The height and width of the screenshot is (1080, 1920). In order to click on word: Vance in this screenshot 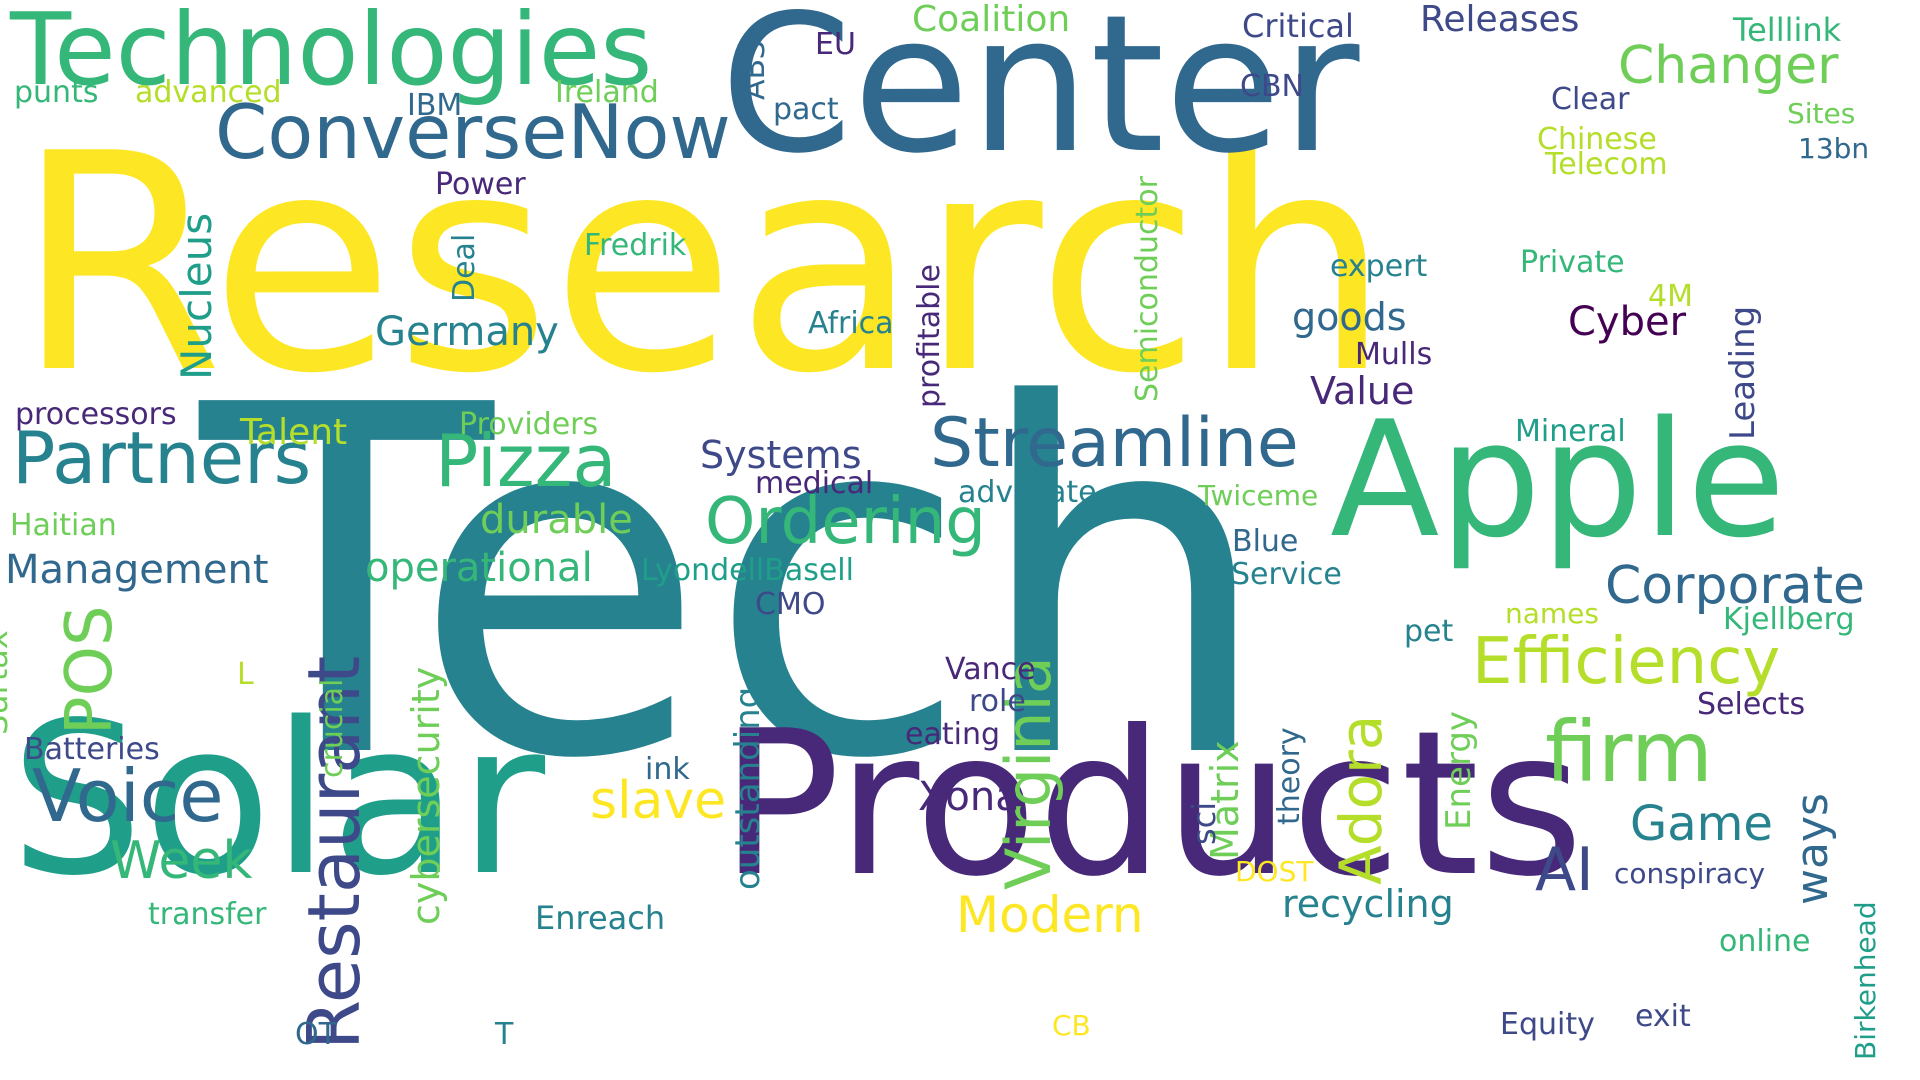, I will do `click(990, 669)`.